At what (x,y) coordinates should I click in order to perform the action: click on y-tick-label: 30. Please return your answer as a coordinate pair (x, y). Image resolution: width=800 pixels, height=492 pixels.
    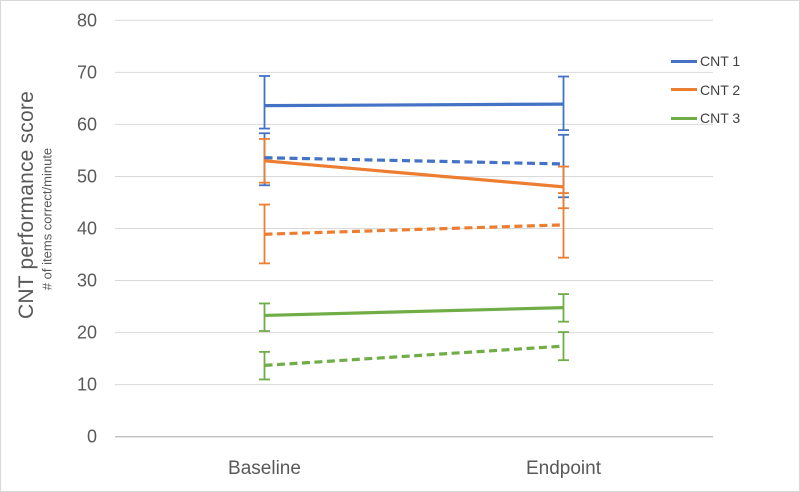
    Looking at the image, I should click on (87, 281).